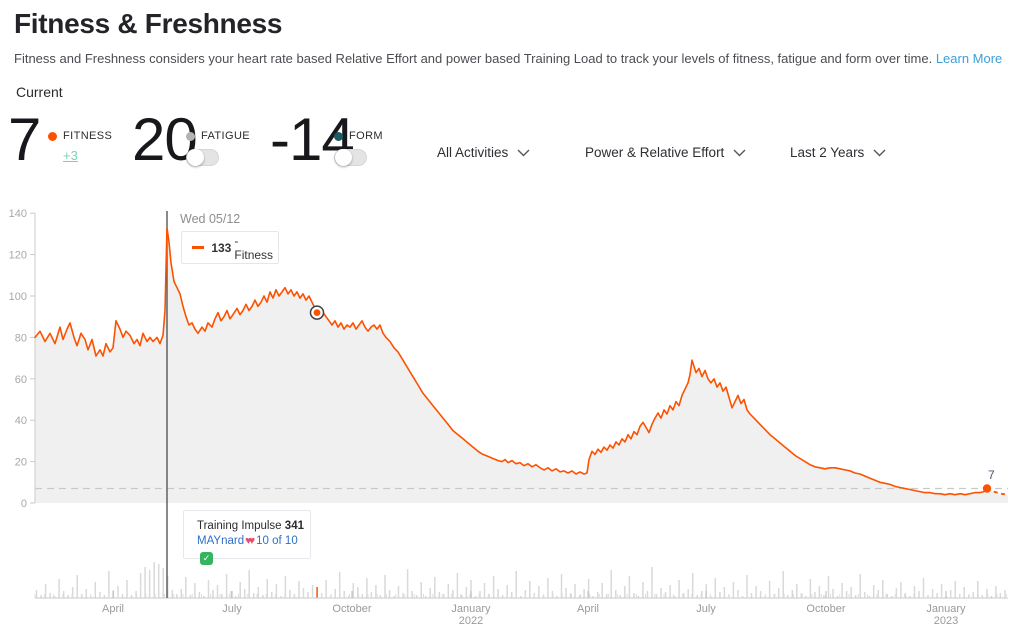 This screenshot has width=1024, height=632. What do you see at coordinates (18, 214) in the screenshot?
I see `svg-text: 140` at bounding box center [18, 214].